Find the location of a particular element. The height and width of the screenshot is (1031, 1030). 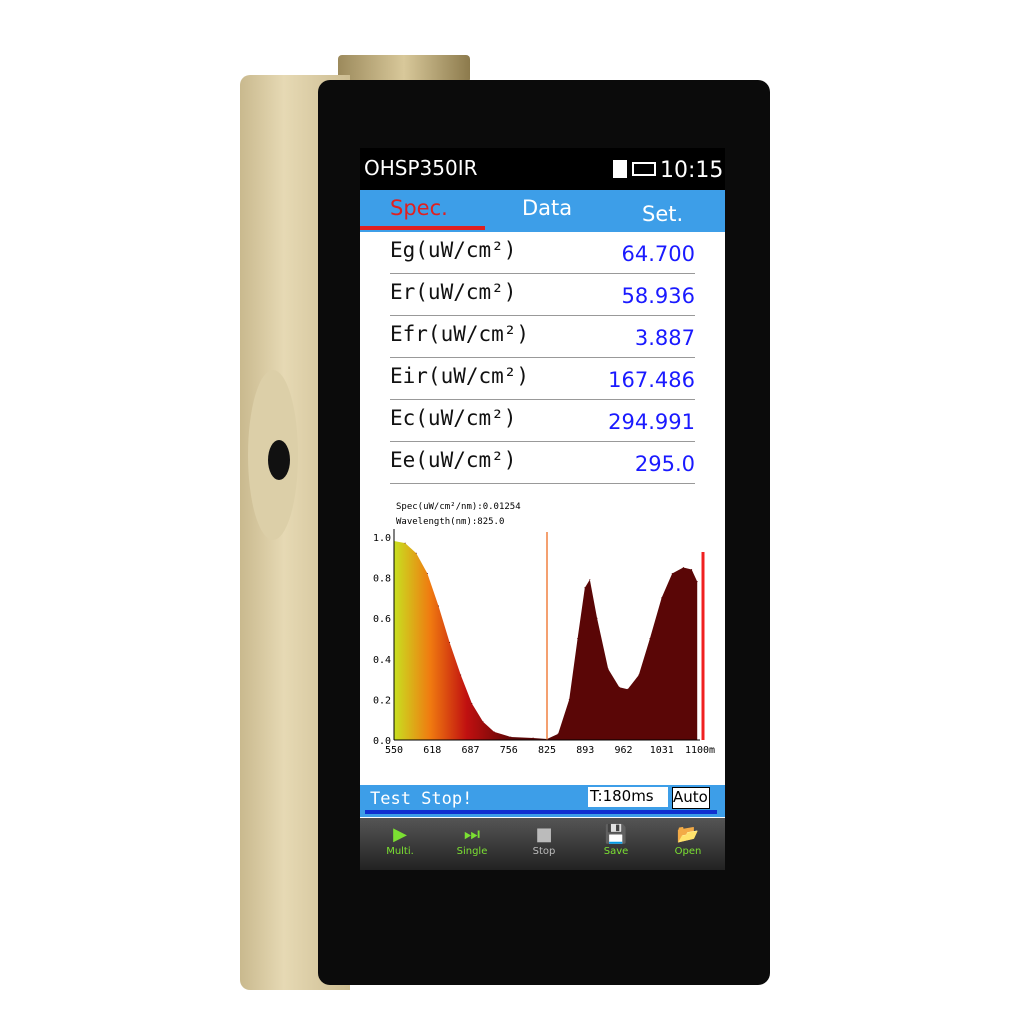

chart-annotation: Spec(uW/cm²/nm):0.01254 is located at coordinates (458, 507).